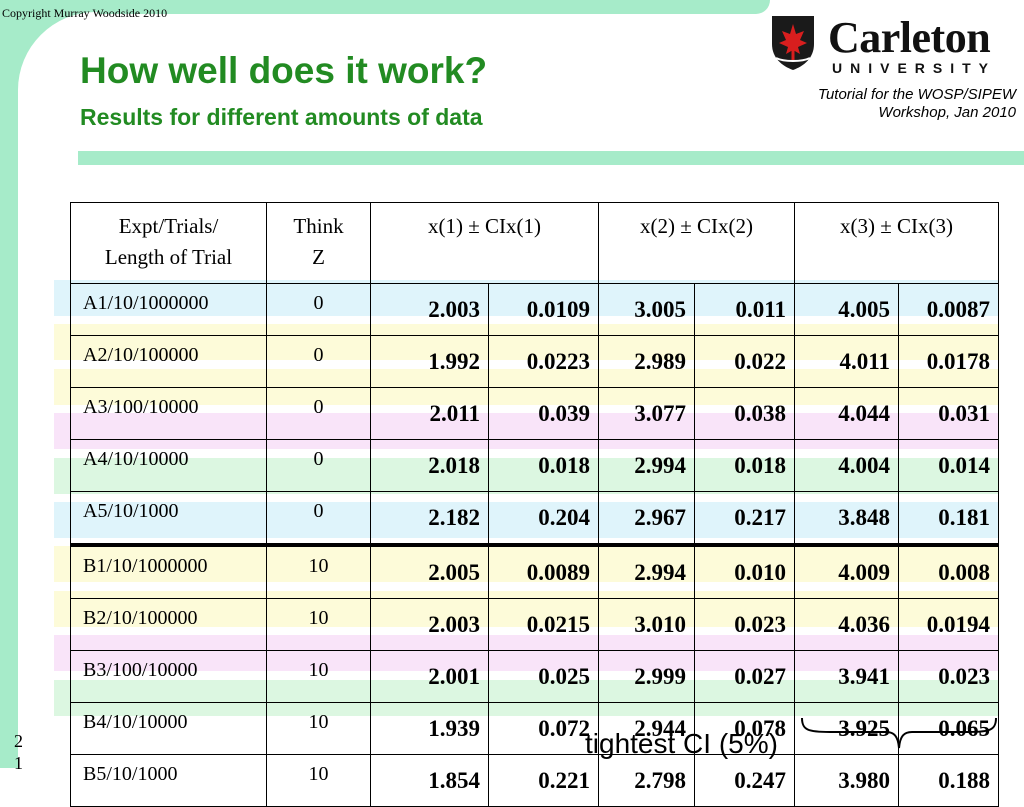  Describe the element at coordinates (846, 780) in the screenshot. I see `value-x3: 3.980` at that location.